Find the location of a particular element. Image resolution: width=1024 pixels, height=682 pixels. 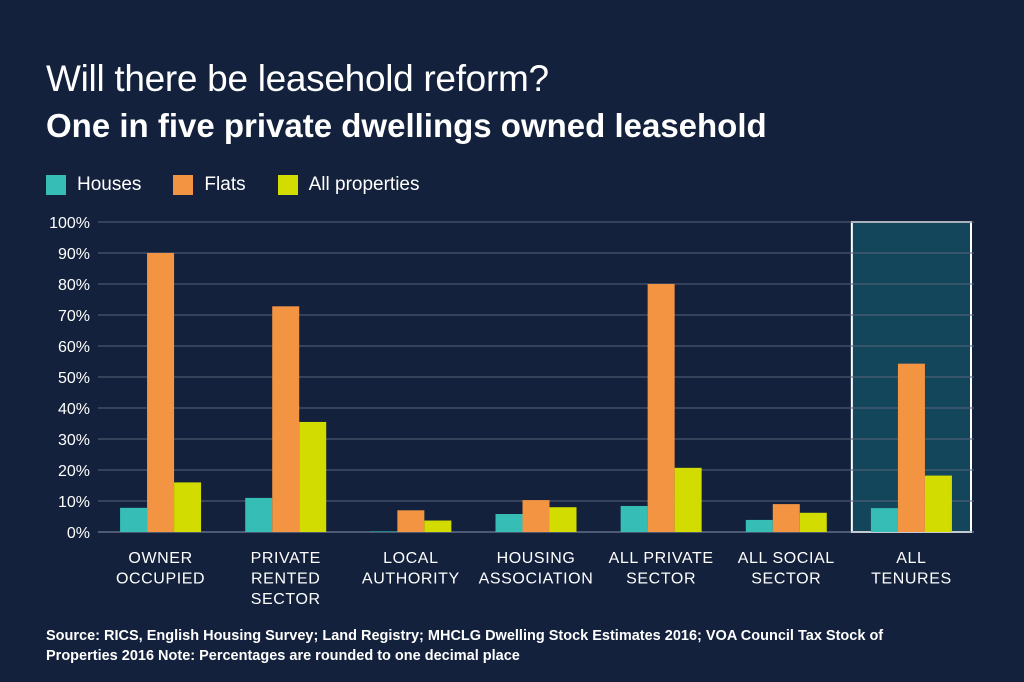

legend: Houses Flats All properties is located at coordinates (249, 185).